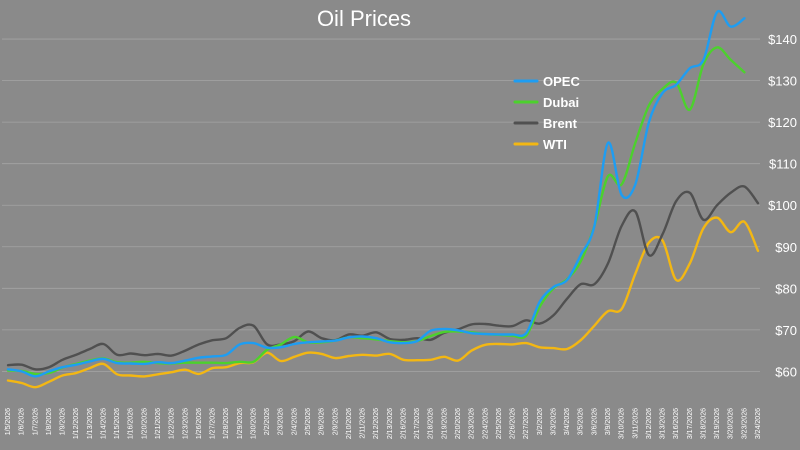 Image resolution: width=800 pixels, height=450 pixels. Describe the element at coordinates (513, 423) in the screenshot. I see `x-tick-label: 2/26/2026` at that location.